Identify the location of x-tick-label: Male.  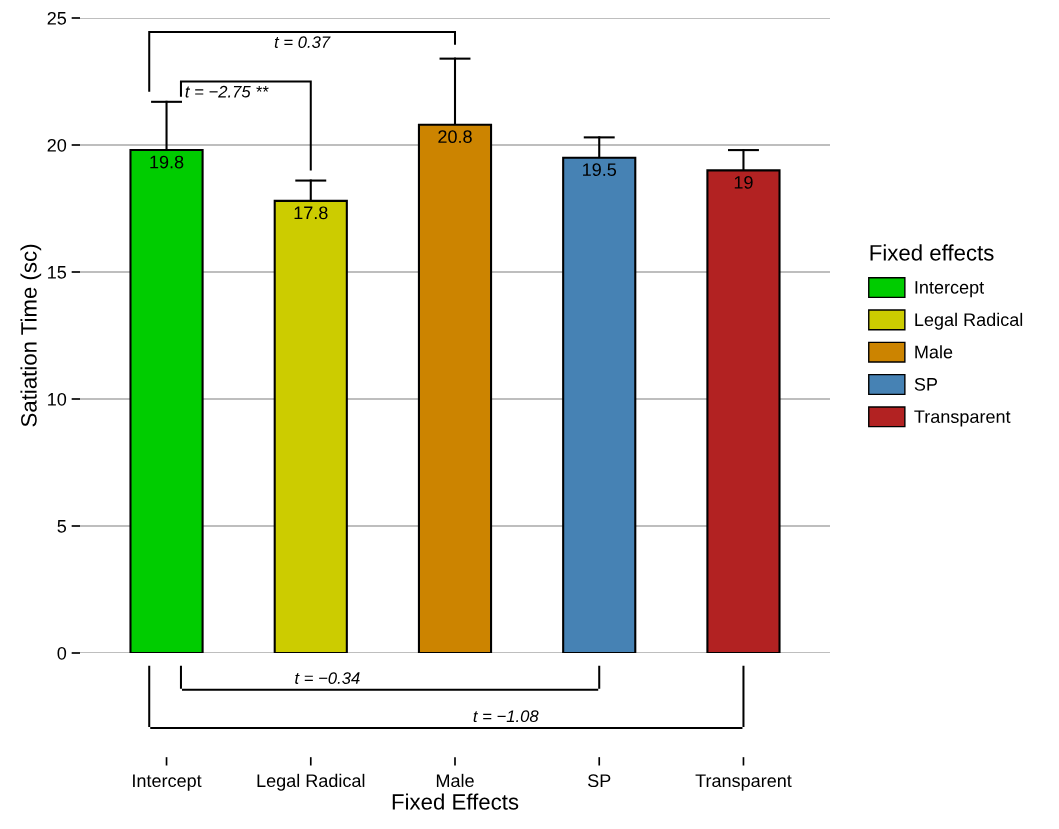
(455, 780).